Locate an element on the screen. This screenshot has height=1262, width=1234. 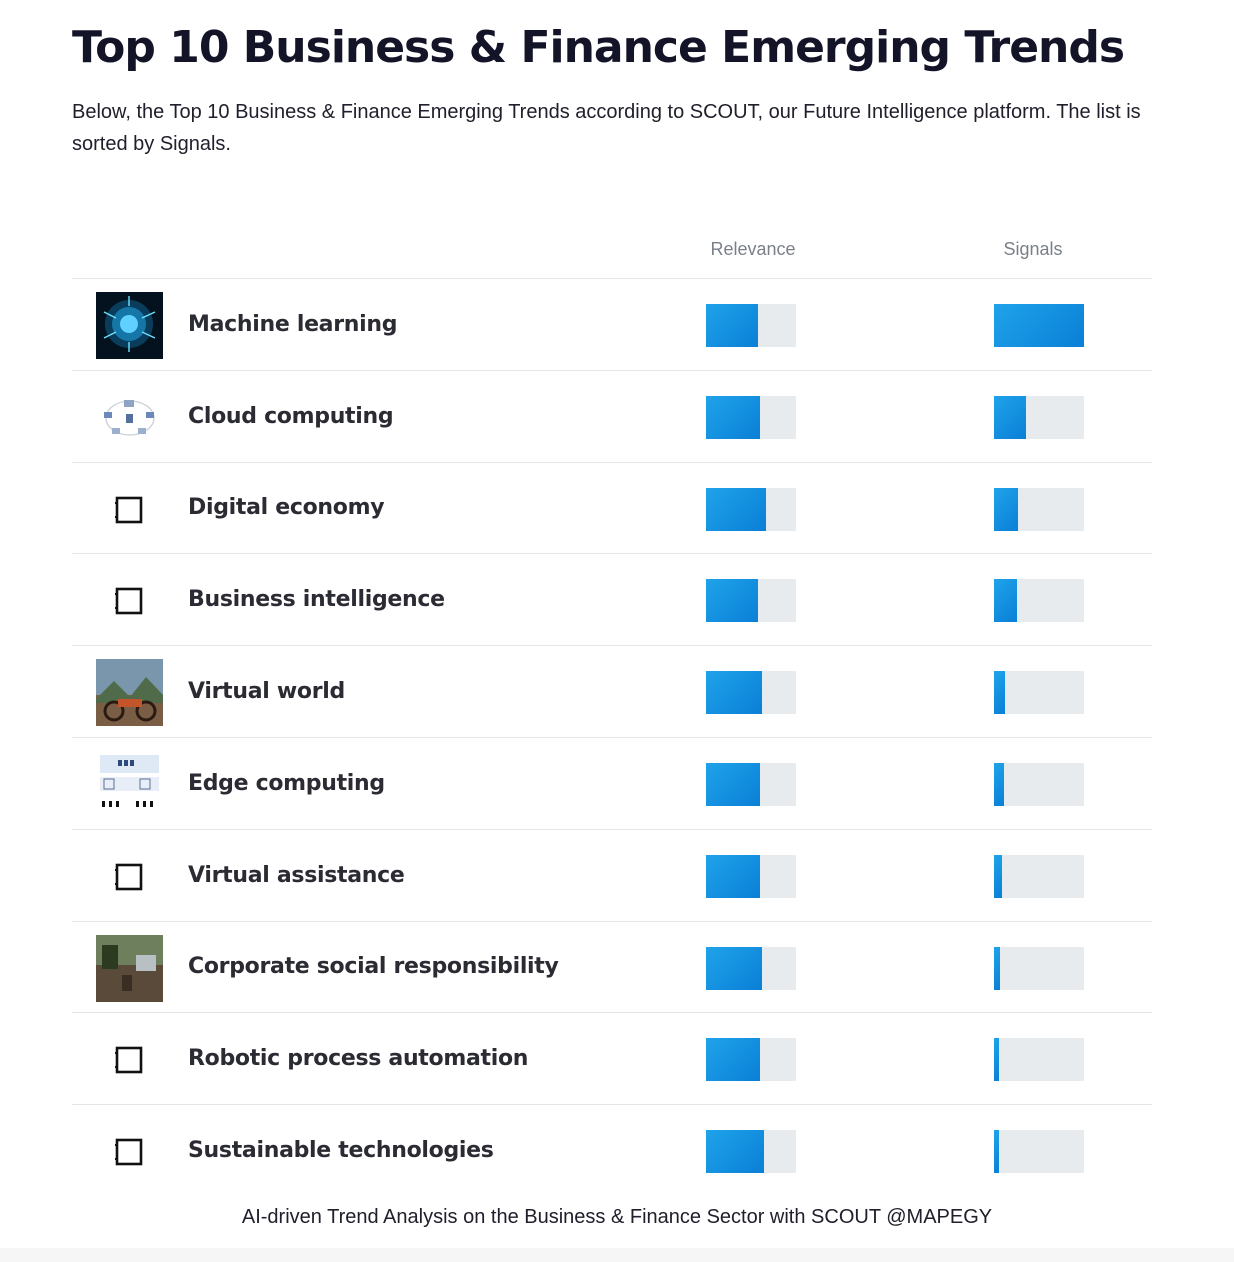
column-header-signals: Signals is located at coordinates (1033, 249).